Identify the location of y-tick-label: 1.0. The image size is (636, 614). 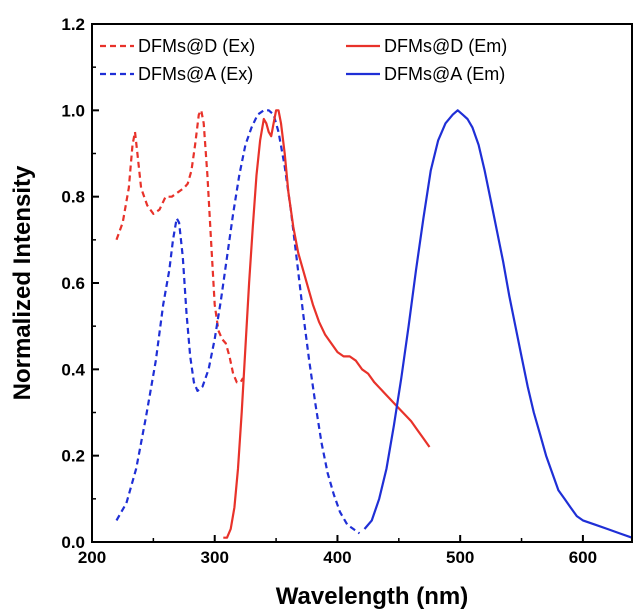
(73, 110).